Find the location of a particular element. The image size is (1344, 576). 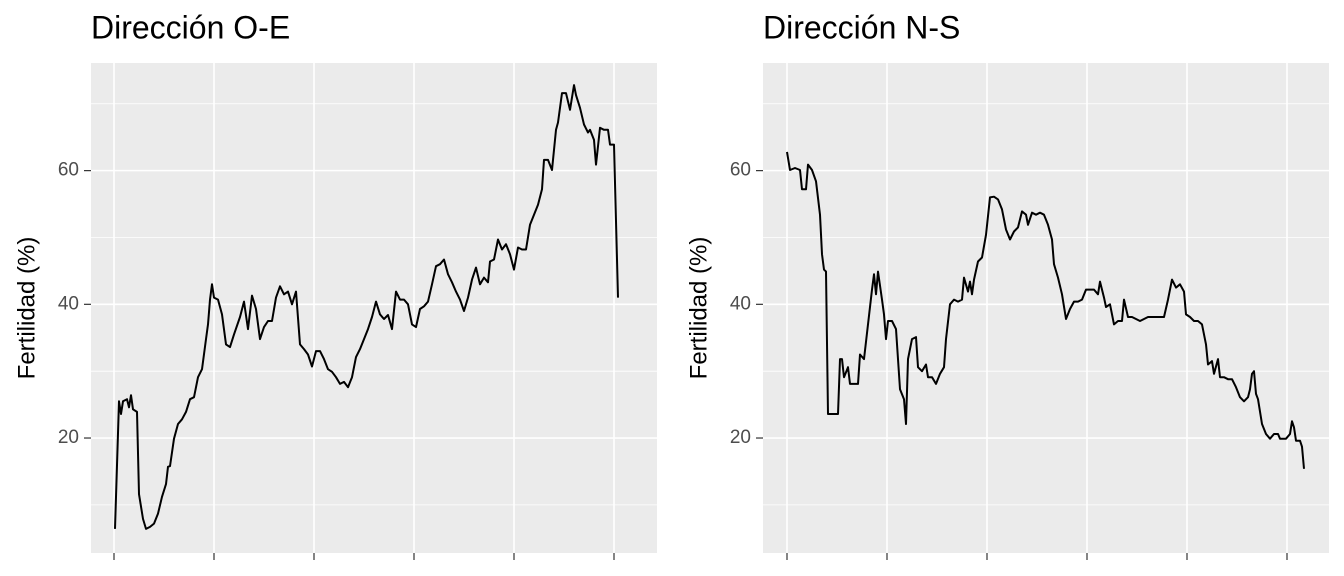

panel-title: Dirección N-S is located at coordinates (861, 27).